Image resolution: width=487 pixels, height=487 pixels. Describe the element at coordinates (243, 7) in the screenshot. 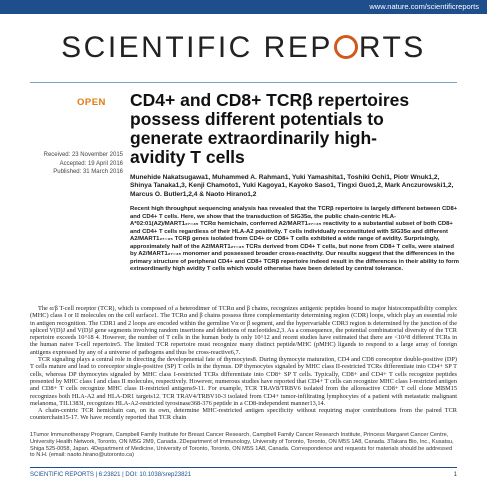

I see `top-bar: www.nature.com/scientificreports` at that location.